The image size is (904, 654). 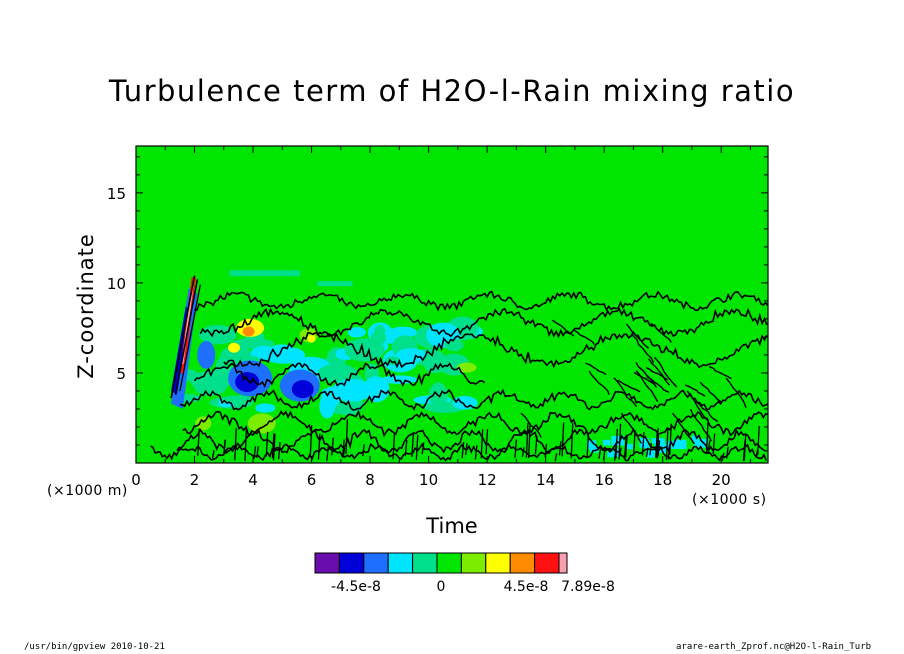 What do you see at coordinates (206, 354) in the screenshot?
I see `cell-negative-patch` at bounding box center [206, 354].